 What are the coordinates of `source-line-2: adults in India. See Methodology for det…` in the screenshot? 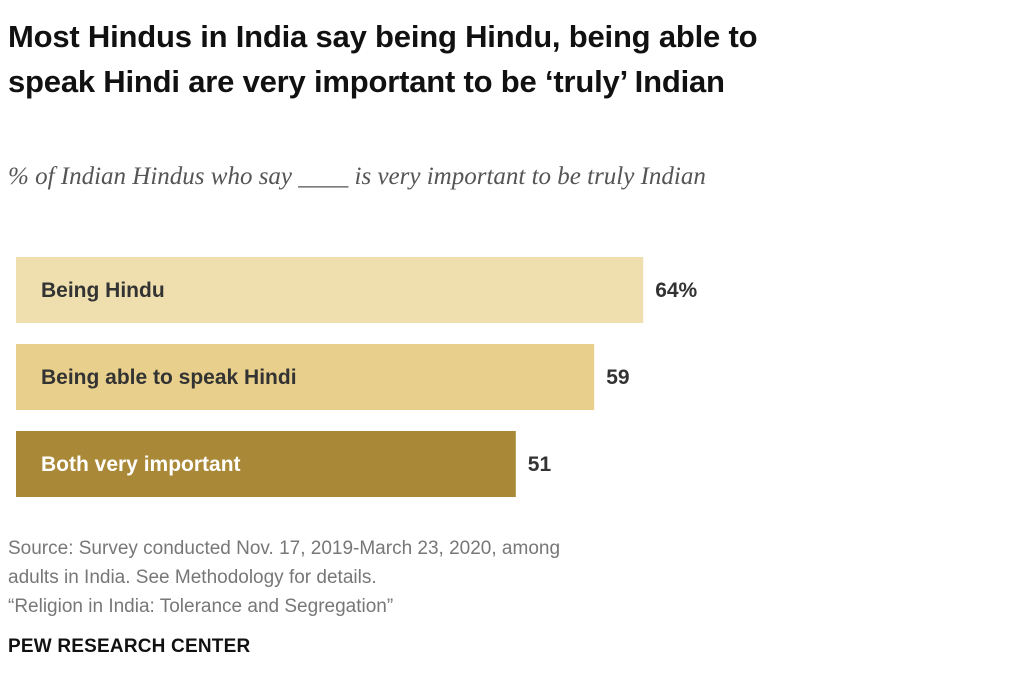 It's located at (192, 577).